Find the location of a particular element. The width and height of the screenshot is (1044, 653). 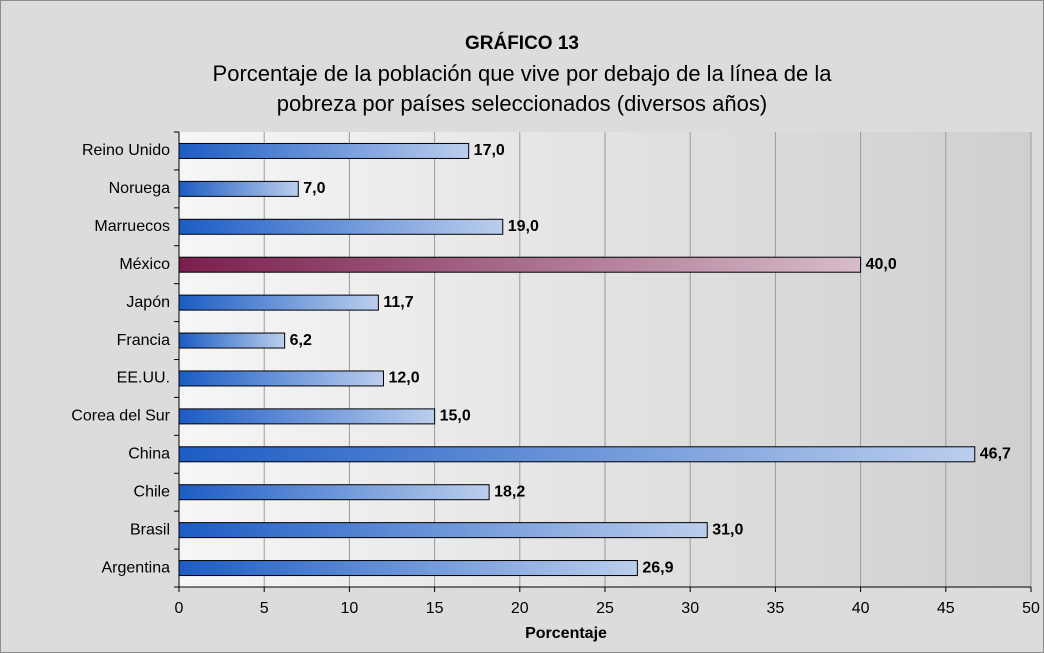

y-tick-label: México is located at coordinates (144, 264).